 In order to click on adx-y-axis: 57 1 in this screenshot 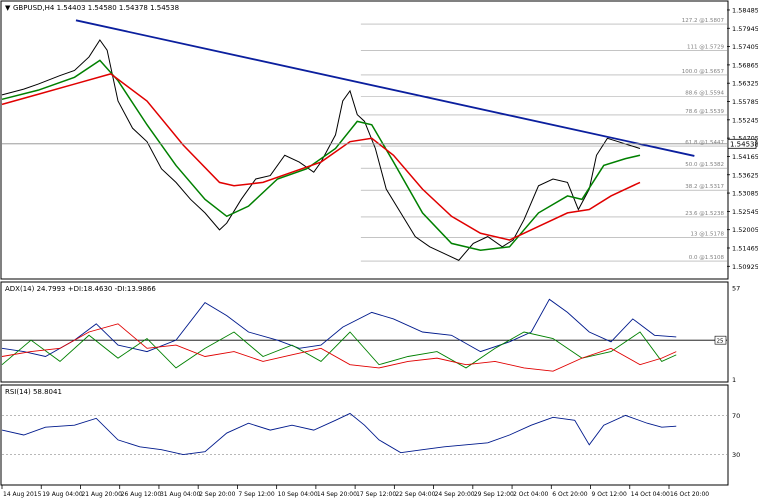, I will do `click(736, 333)`.